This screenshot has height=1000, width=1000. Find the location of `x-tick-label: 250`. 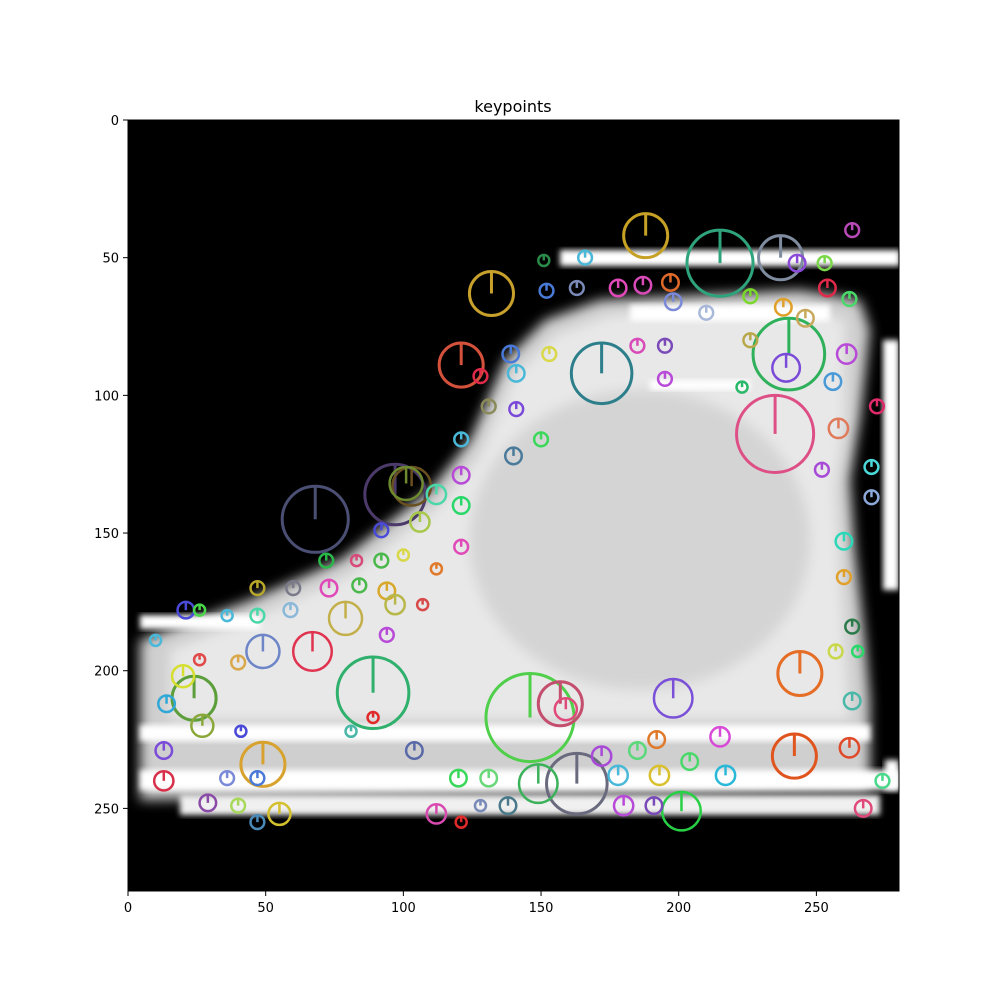

x-tick-label: 250 is located at coordinates (816, 908).